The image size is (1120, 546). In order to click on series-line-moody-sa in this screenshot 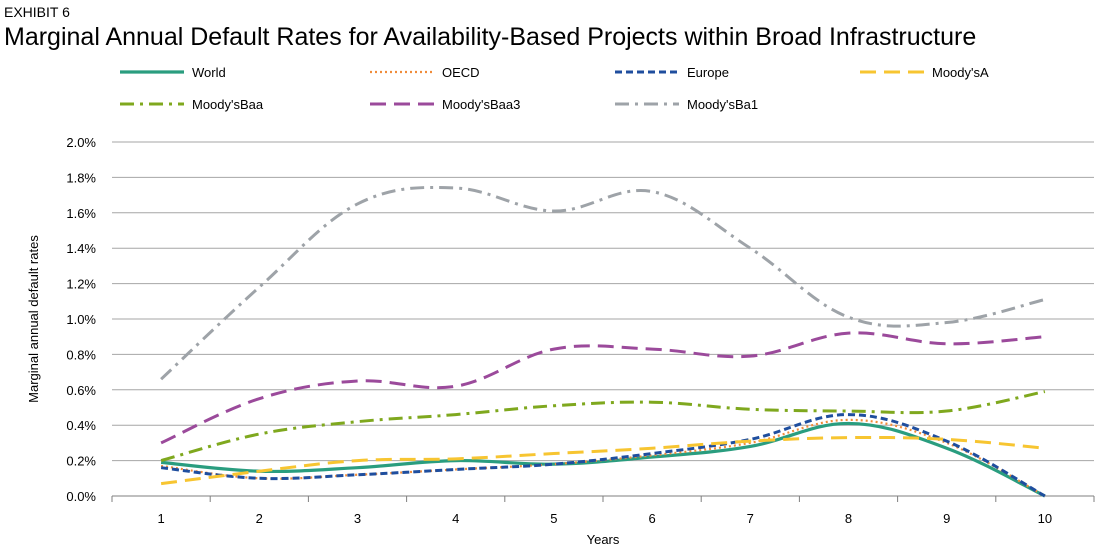, I will do `click(603, 460)`.